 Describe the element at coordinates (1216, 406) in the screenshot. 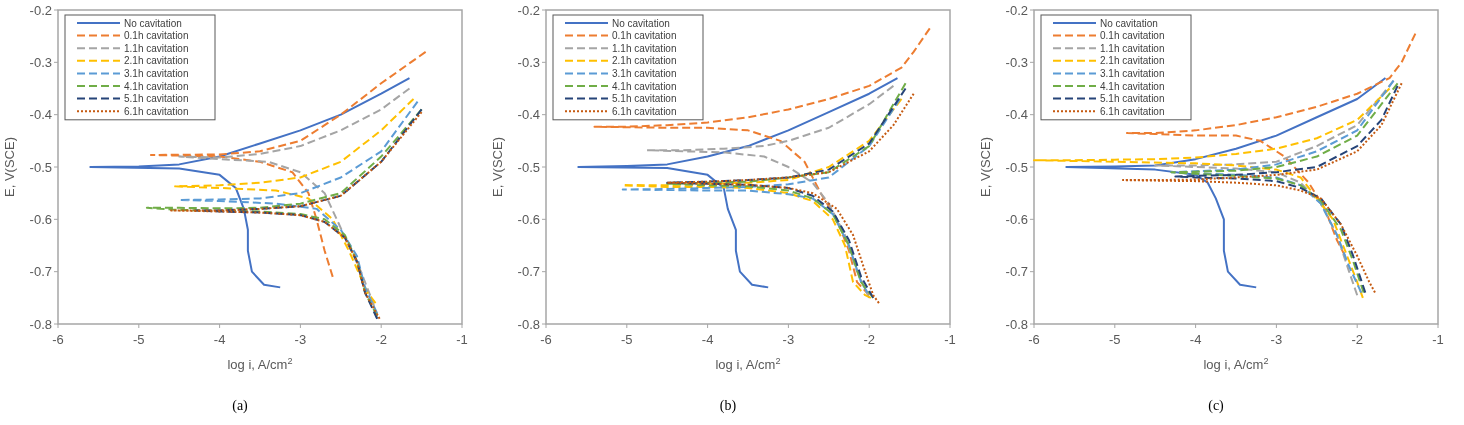

I see `text: (c)` at that location.